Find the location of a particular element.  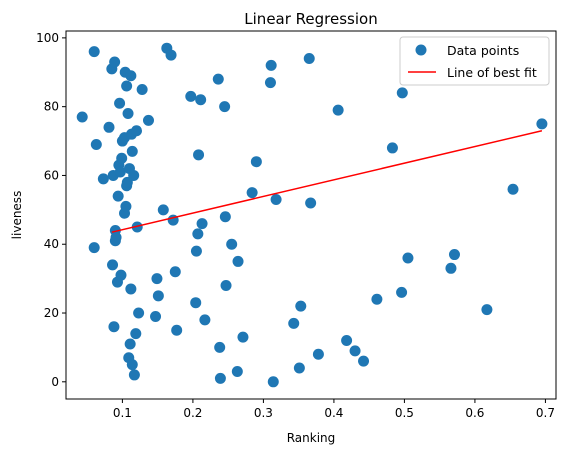

legend-label-data-points: Data points is located at coordinates (483, 50).